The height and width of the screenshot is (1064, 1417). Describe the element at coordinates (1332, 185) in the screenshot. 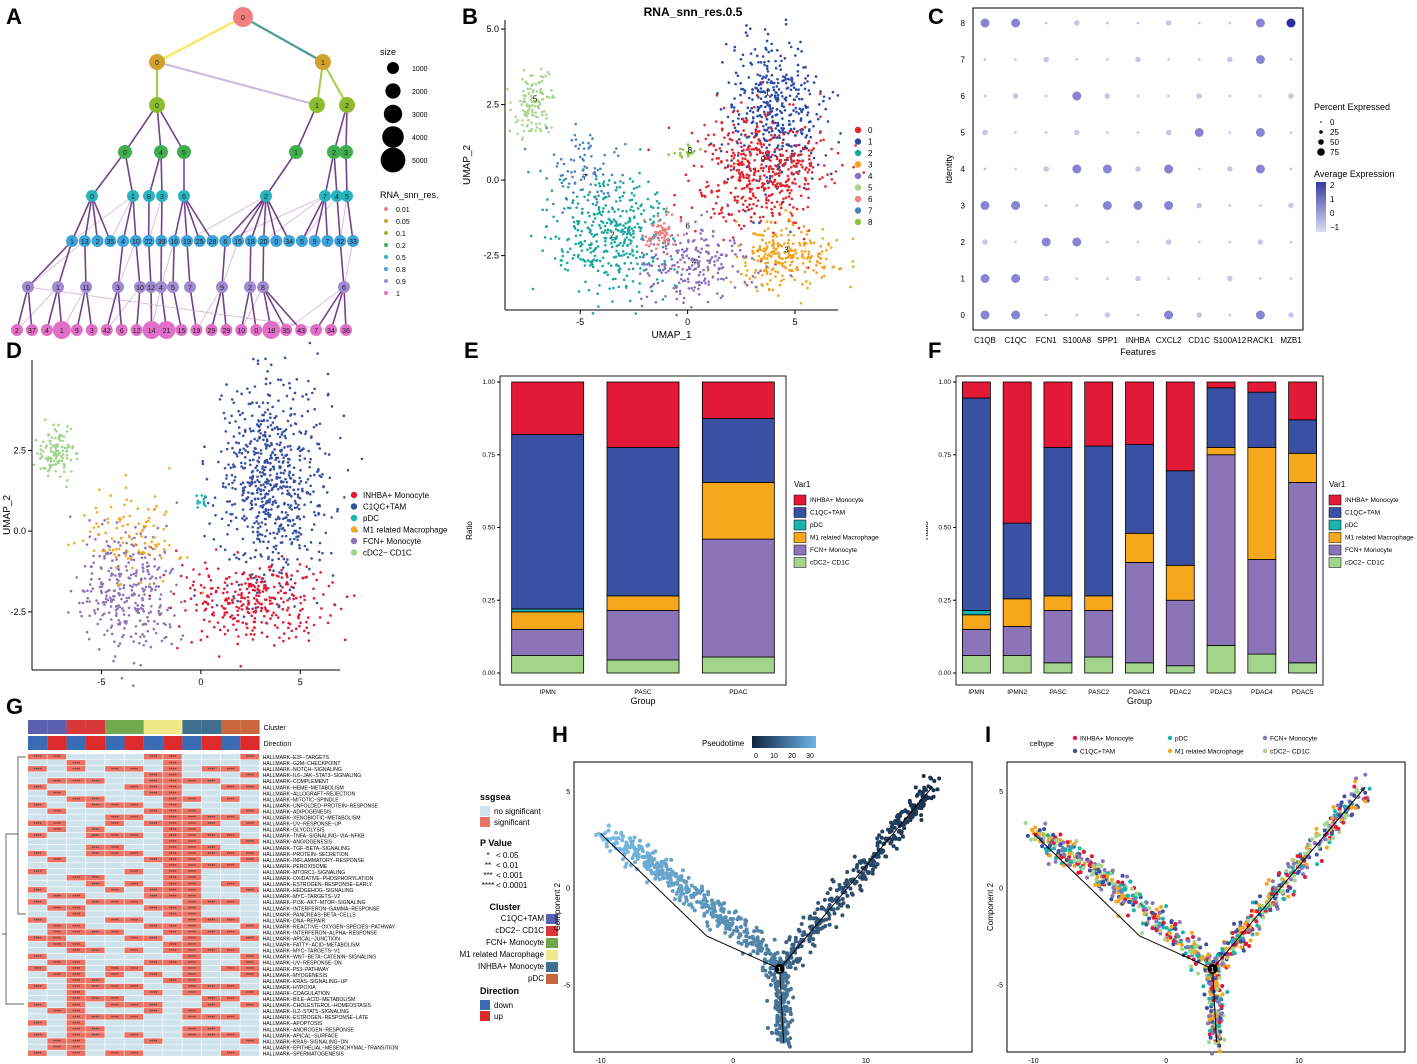

I see `expr-legend-label: 2` at that location.